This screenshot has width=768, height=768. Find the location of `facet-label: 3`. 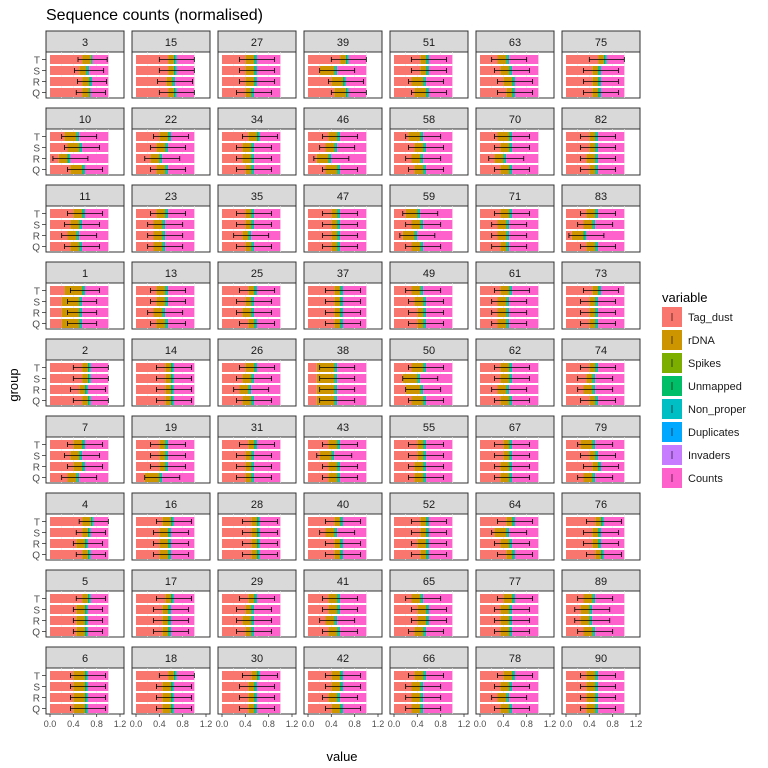

facet-label: 3 is located at coordinates (85, 43).